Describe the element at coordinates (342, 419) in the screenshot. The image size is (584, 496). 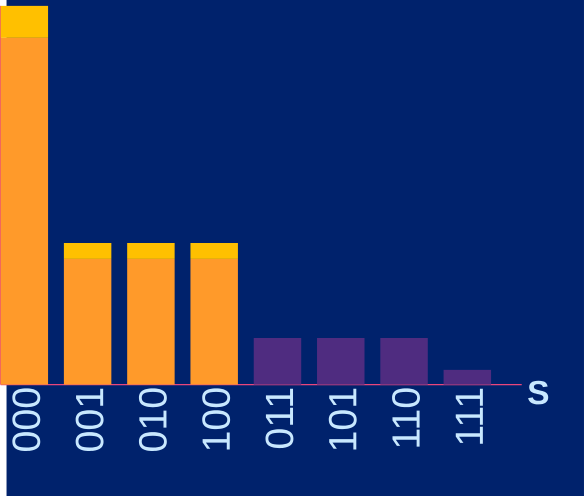
I see `x-tick-label: 101` at that location.